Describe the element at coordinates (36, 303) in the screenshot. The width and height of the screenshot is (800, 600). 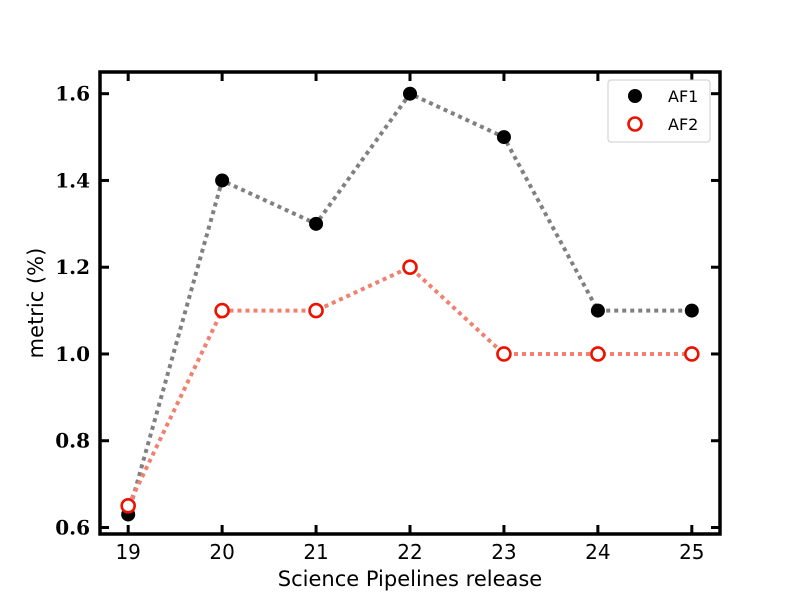
I see `y-axis-label: metric (%)` at that location.